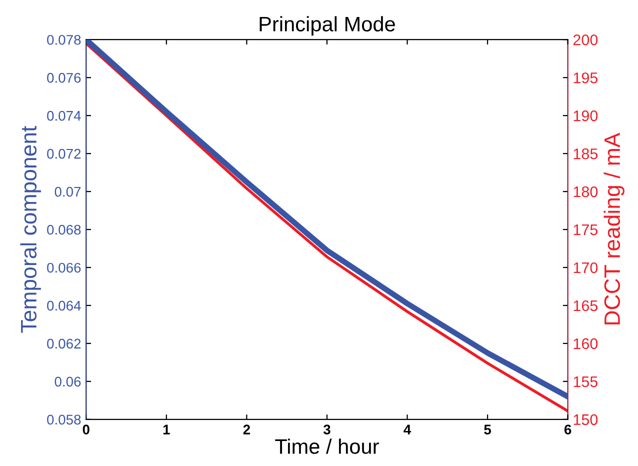  What do you see at coordinates (64, 343) in the screenshot?
I see `y-tick-label: 0.062` at bounding box center [64, 343].